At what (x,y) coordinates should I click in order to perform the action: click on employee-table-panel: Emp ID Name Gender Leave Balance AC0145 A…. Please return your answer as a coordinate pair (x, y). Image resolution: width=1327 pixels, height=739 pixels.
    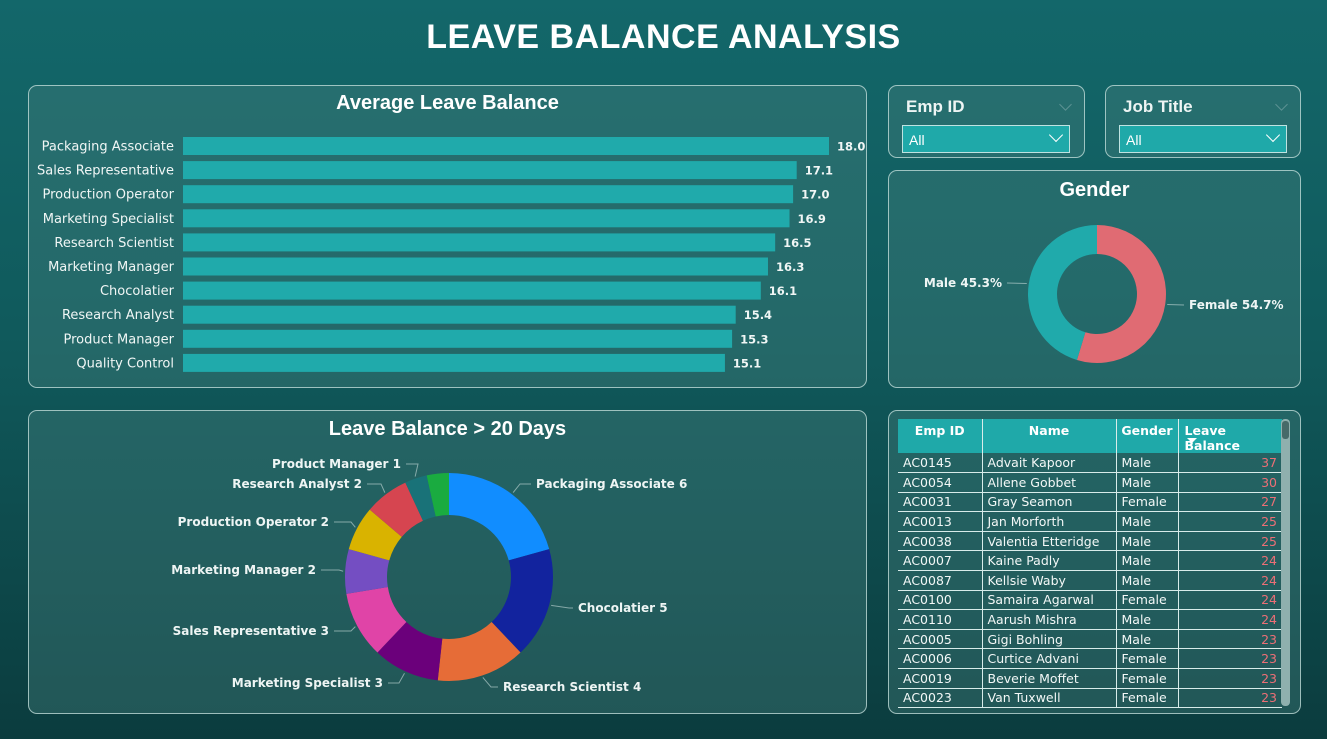
    Looking at the image, I should click on (1094, 562).